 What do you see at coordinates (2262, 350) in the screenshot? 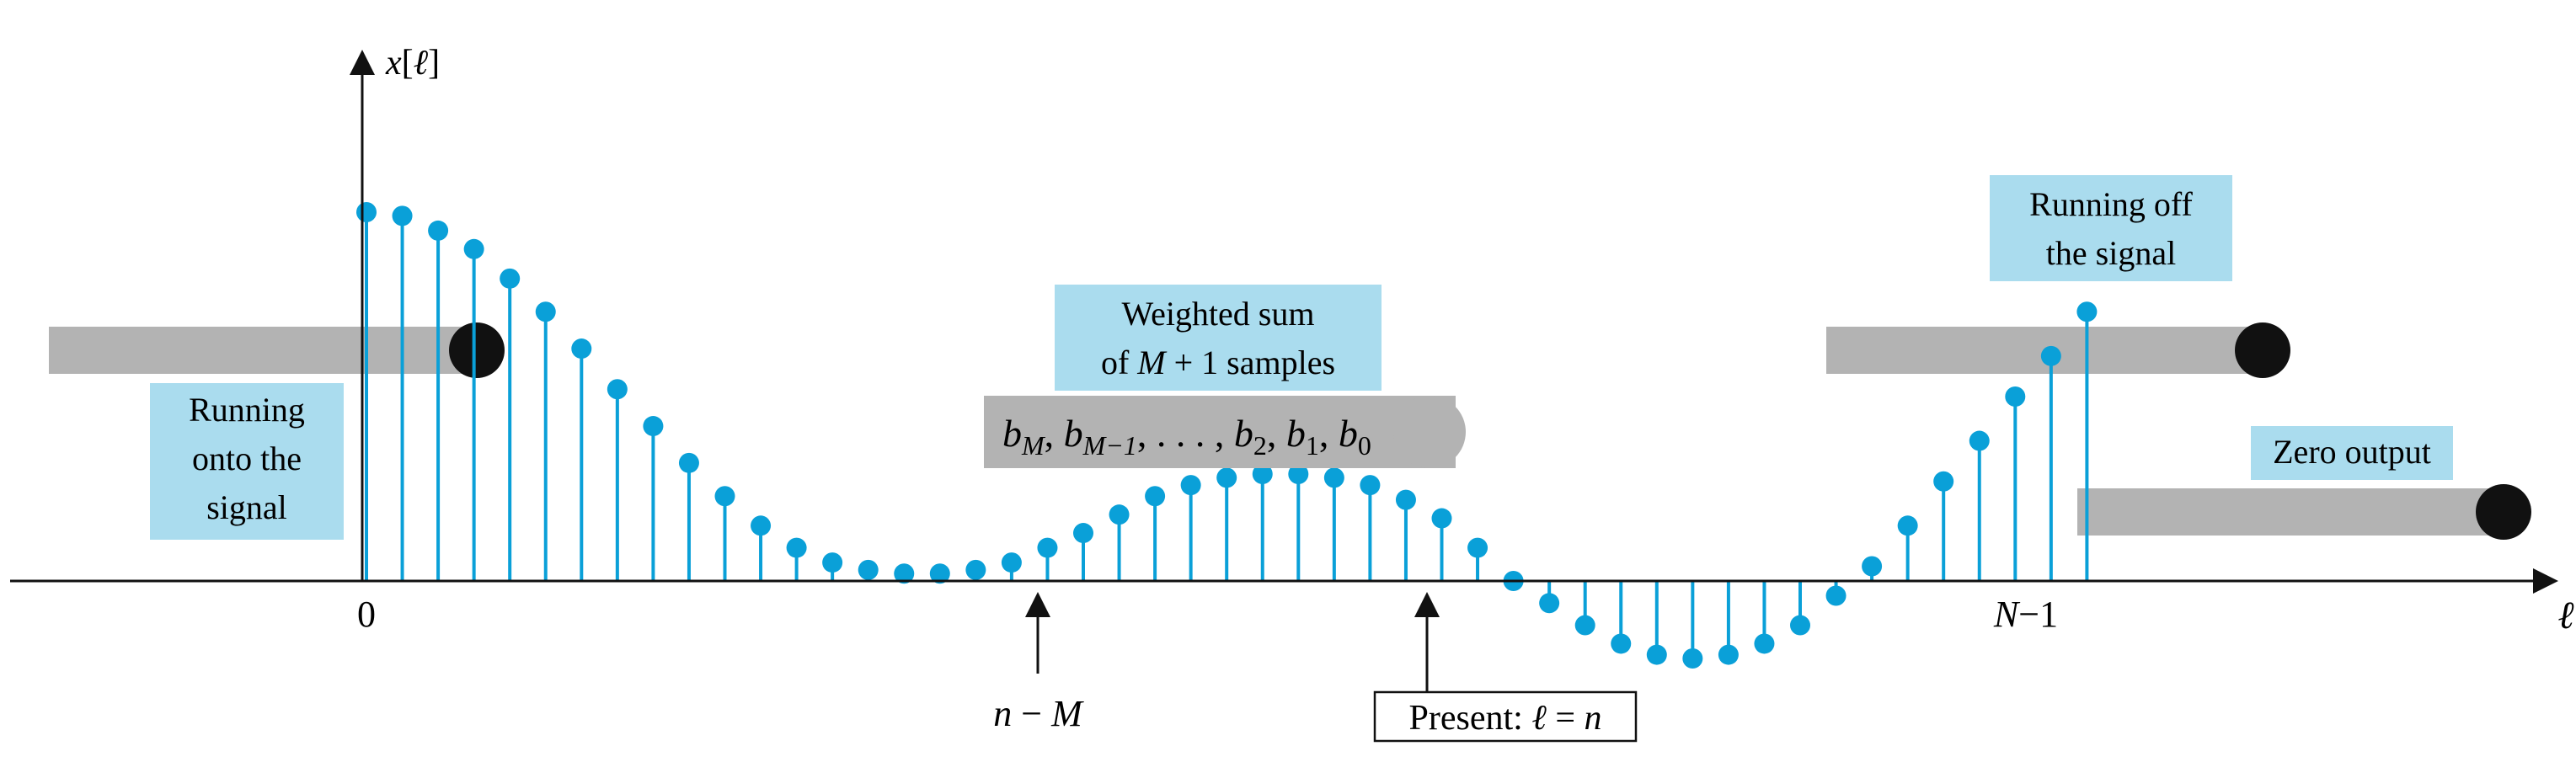
I see `filter-end-dot-right` at bounding box center [2262, 350].